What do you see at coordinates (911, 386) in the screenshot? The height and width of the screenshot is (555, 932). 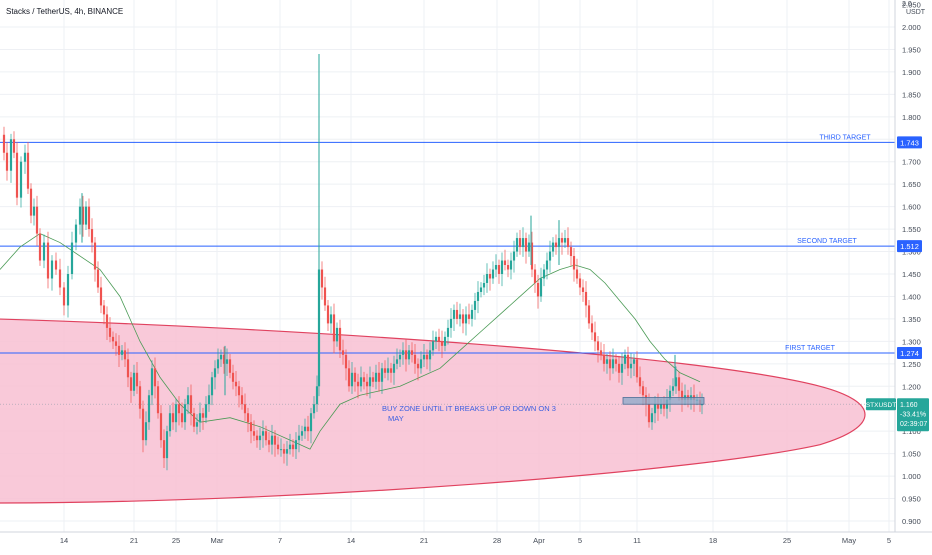 I see `price-tick-label: 1.200` at bounding box center [911, 386].